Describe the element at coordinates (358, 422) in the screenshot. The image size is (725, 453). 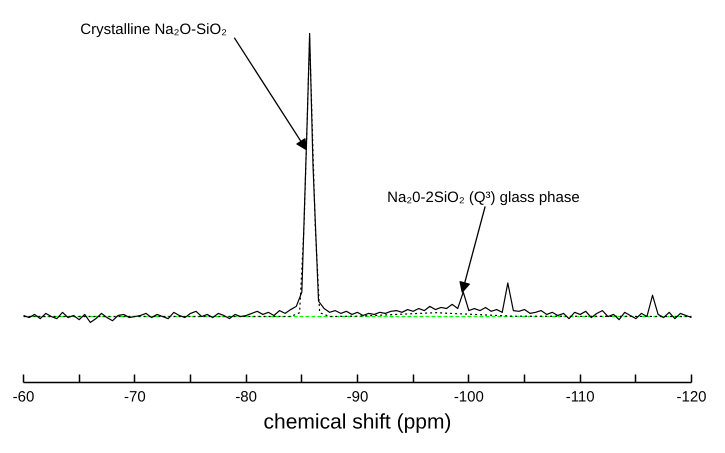
I see `x-axis-title: chemical shift (ppm)` at that location.